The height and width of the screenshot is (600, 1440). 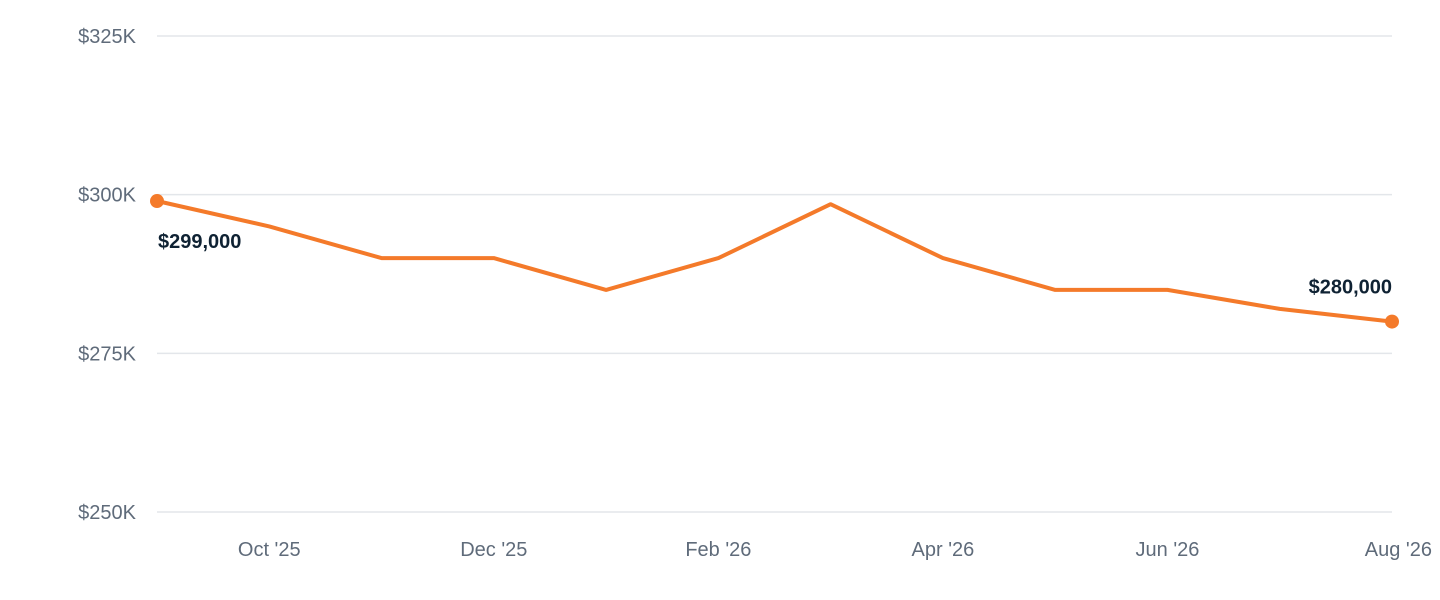 What do you see at coordinates (1398, 550) in the screenshot?
I see `x-tick-label: Aug '26` at bounding box center [1398, 550].